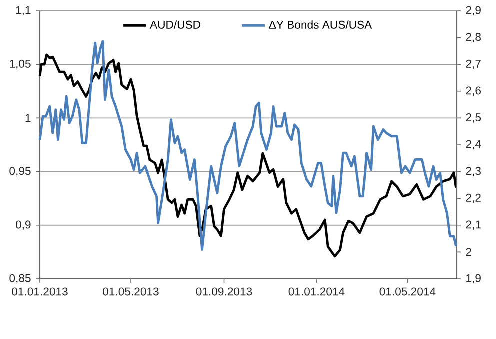 This screenshot has height=339, width=496. Describe the element at coordinates (473, 225) in the screenshot. I see `y2-tick-label: 2,1` at that location.